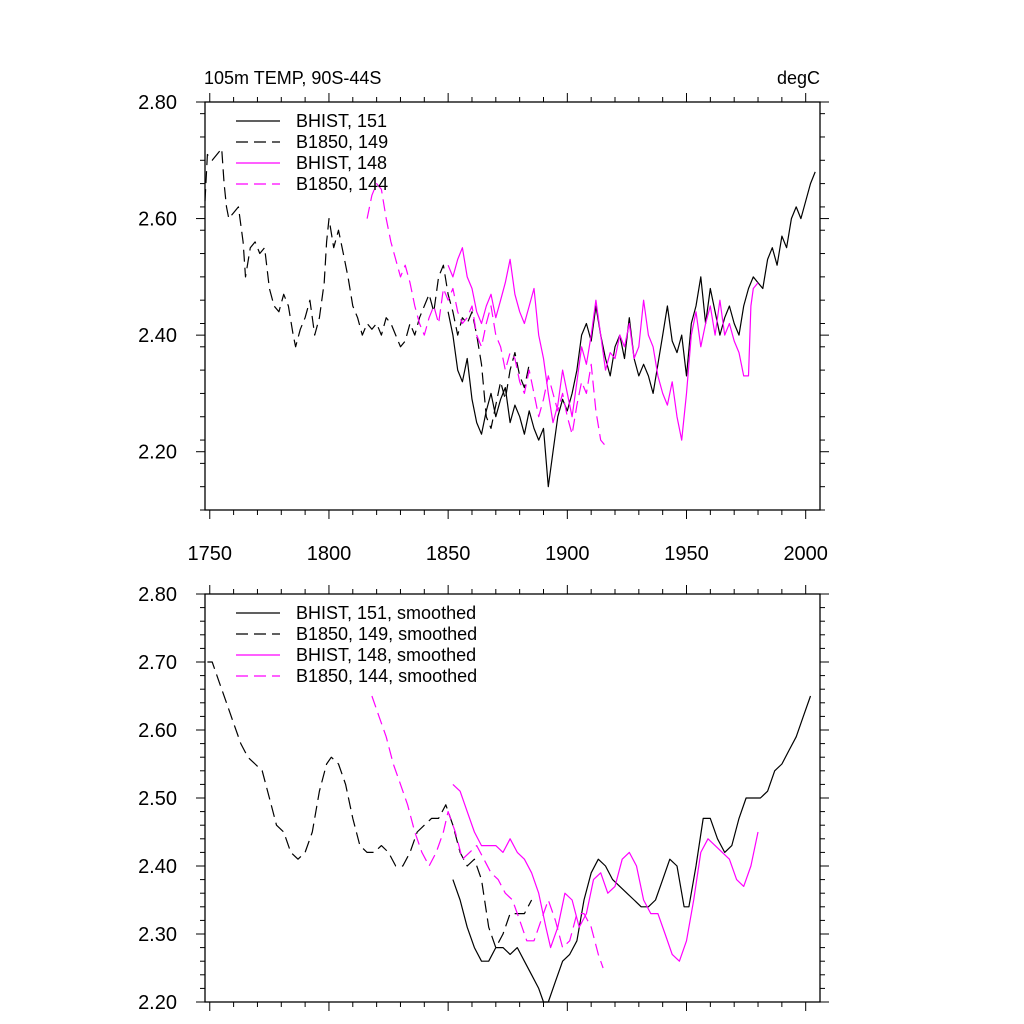 The width and height of the screenshot is (1024, 1024). Describe the element at coordinates (508, 554) in the screenshot. I see `top-panel-x-tick-labels: 1750 1800 1850 1900 1950 2000` at that location.